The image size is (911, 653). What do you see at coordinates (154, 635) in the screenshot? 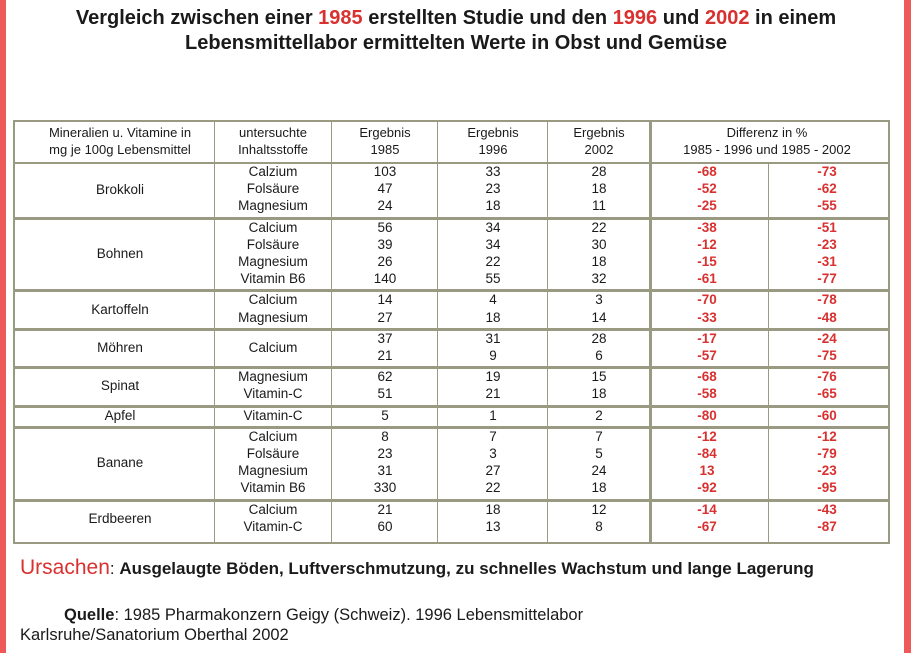
I see `source-text-line-2: Karlsruhe/Sanatorium Oberthal 2002` at bounding box center [154, 635].